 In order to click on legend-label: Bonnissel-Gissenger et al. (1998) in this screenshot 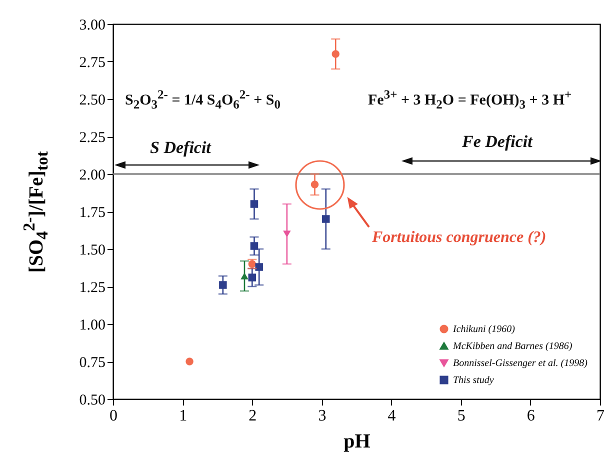, I will do `click(520, 363)`.